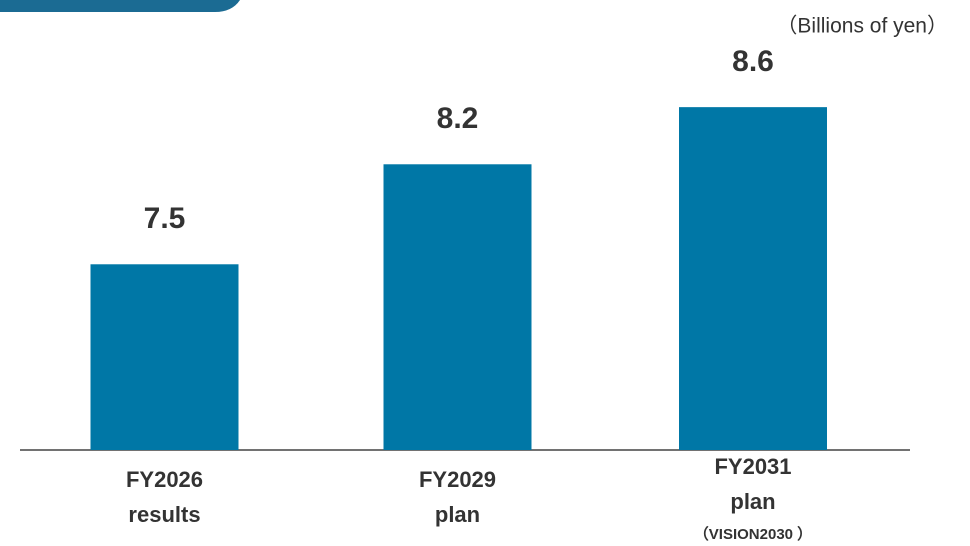 The width and height of the screenshot is (970, 546). What do you see at coordinates (457, 479) in the screenshot?
I see `x-tick-label: FY2029` at bounding box center [457, 479].